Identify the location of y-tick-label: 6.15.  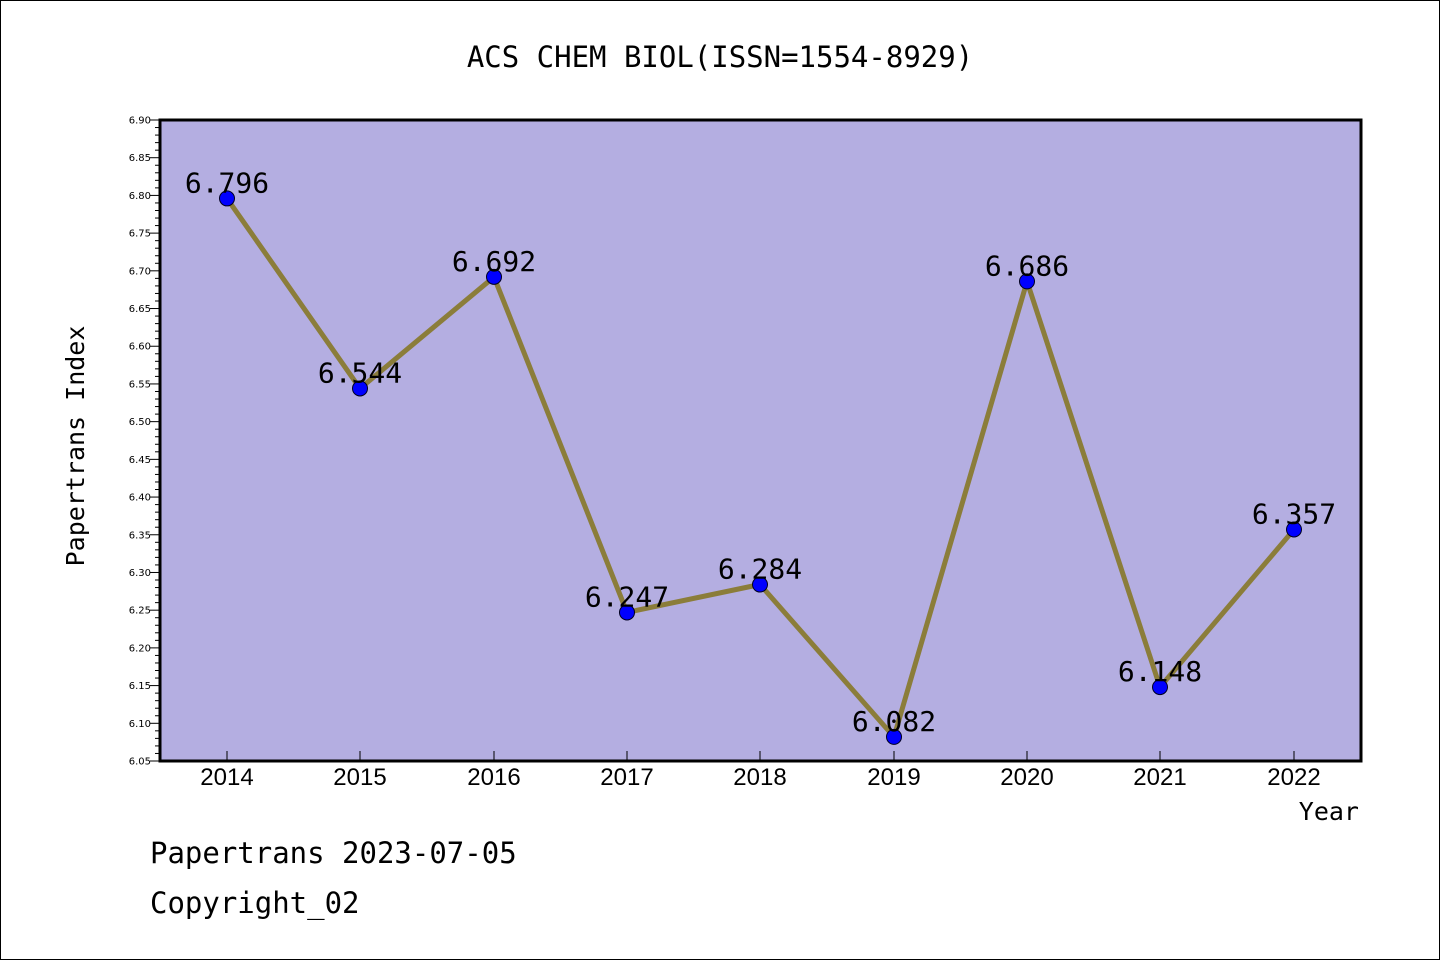
(140, 686).